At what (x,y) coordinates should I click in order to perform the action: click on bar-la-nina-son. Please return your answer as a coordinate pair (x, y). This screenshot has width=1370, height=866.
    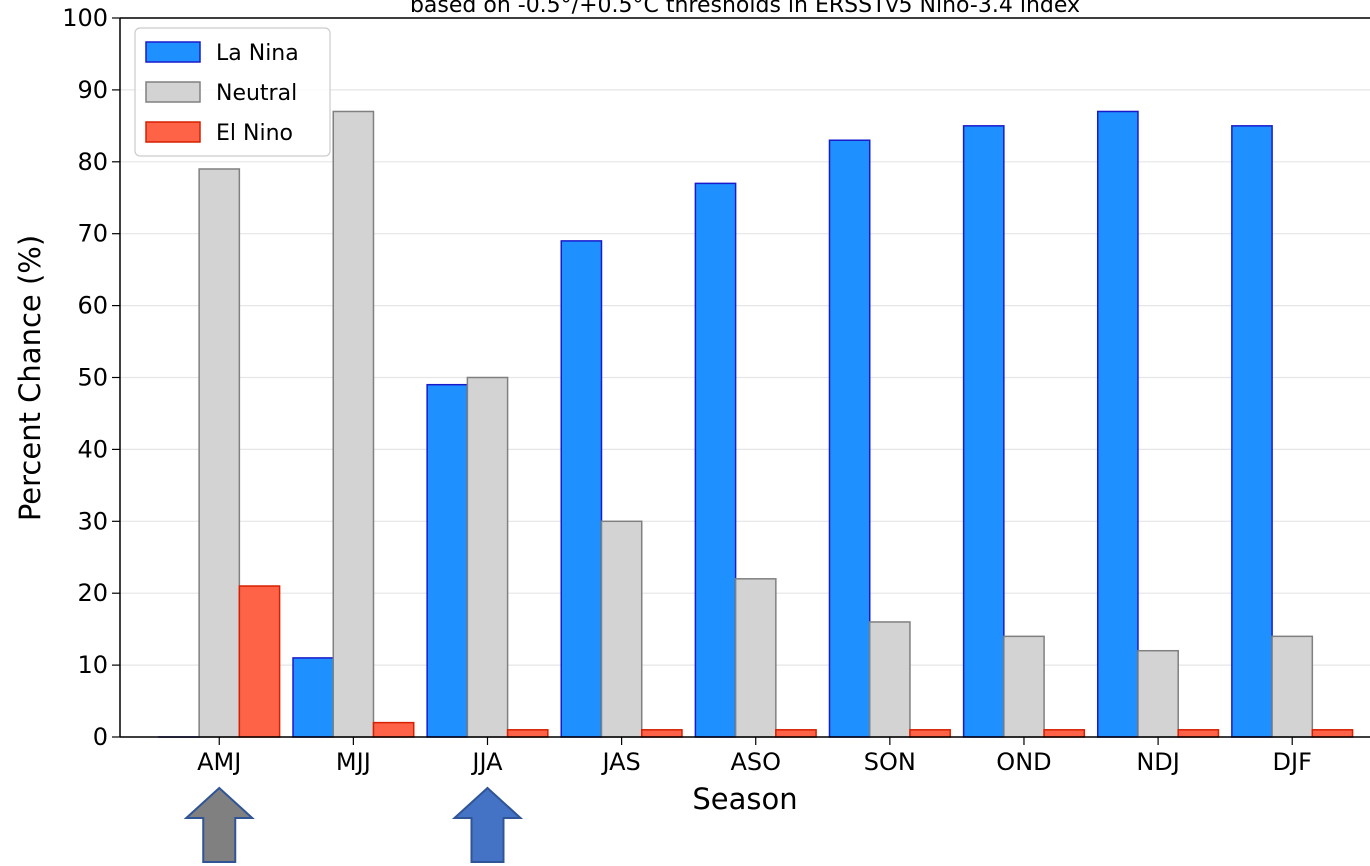
    Looking at the image, I should click on (849, 438).